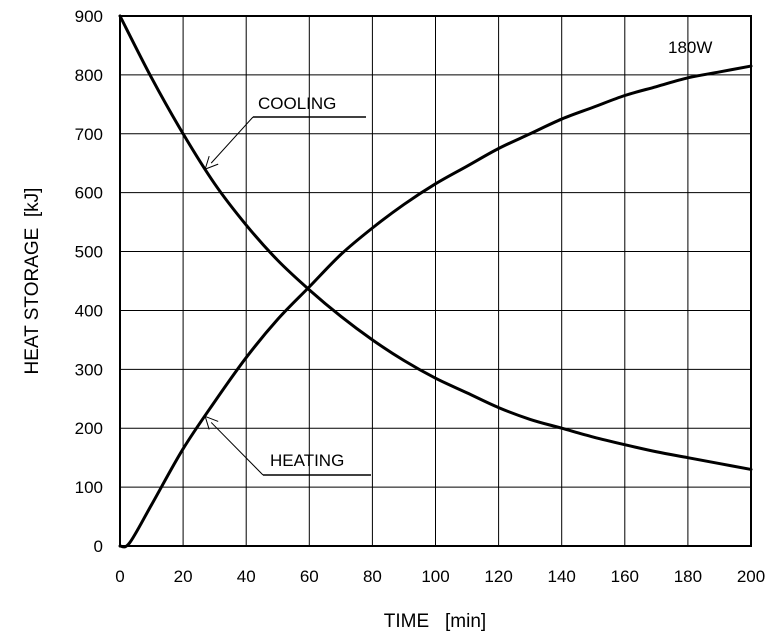  What do you see at coordinates (119, 576) in the screenshot?
I see `x-tick-label: 0` at bounding box center [119, 576].